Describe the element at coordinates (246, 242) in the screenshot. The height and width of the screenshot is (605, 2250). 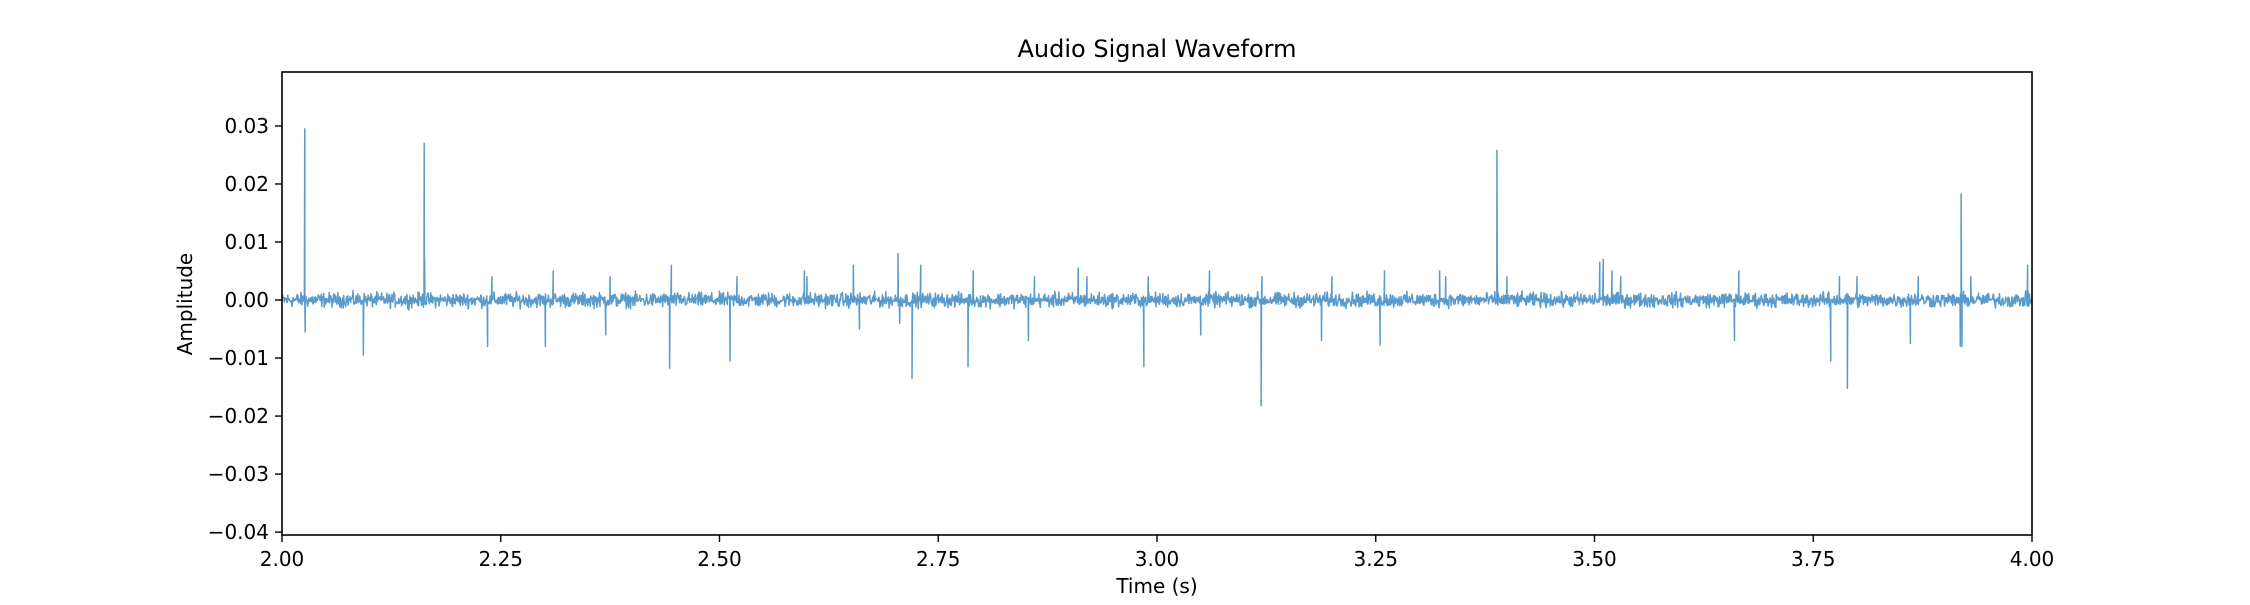
I see `y-tick-label: 0.01` at that location.